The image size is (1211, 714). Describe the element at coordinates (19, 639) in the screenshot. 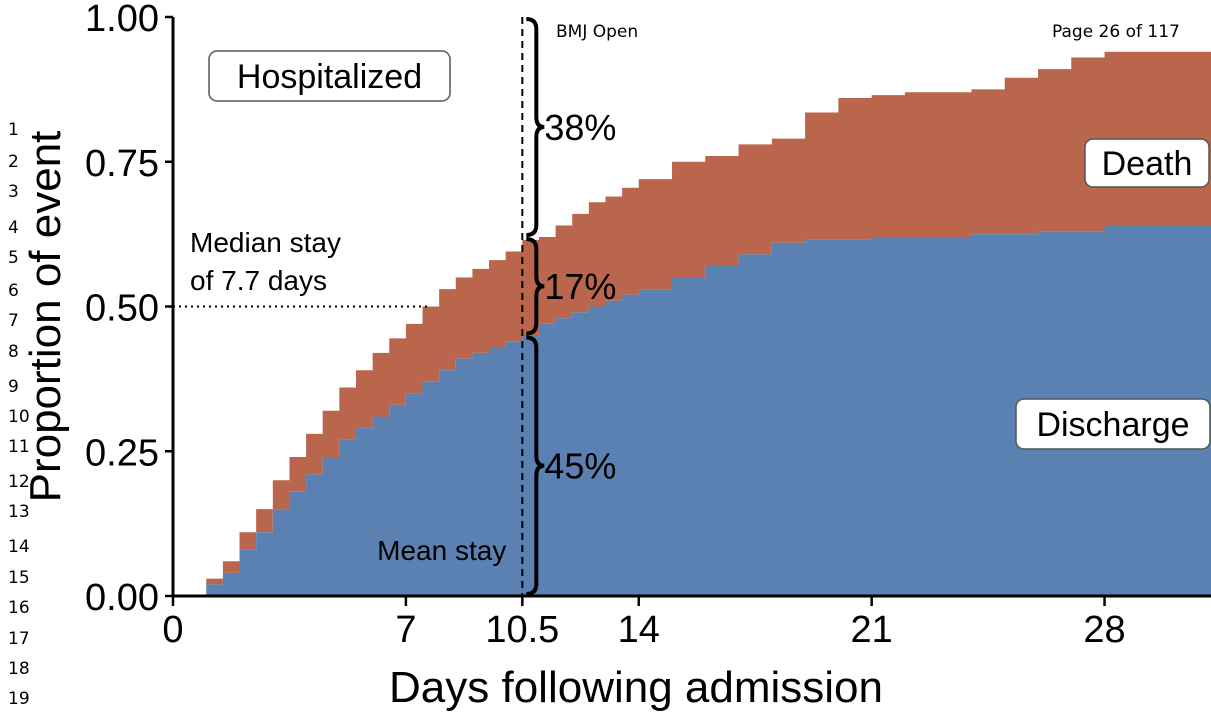

I see `line-number: 17` at that location.